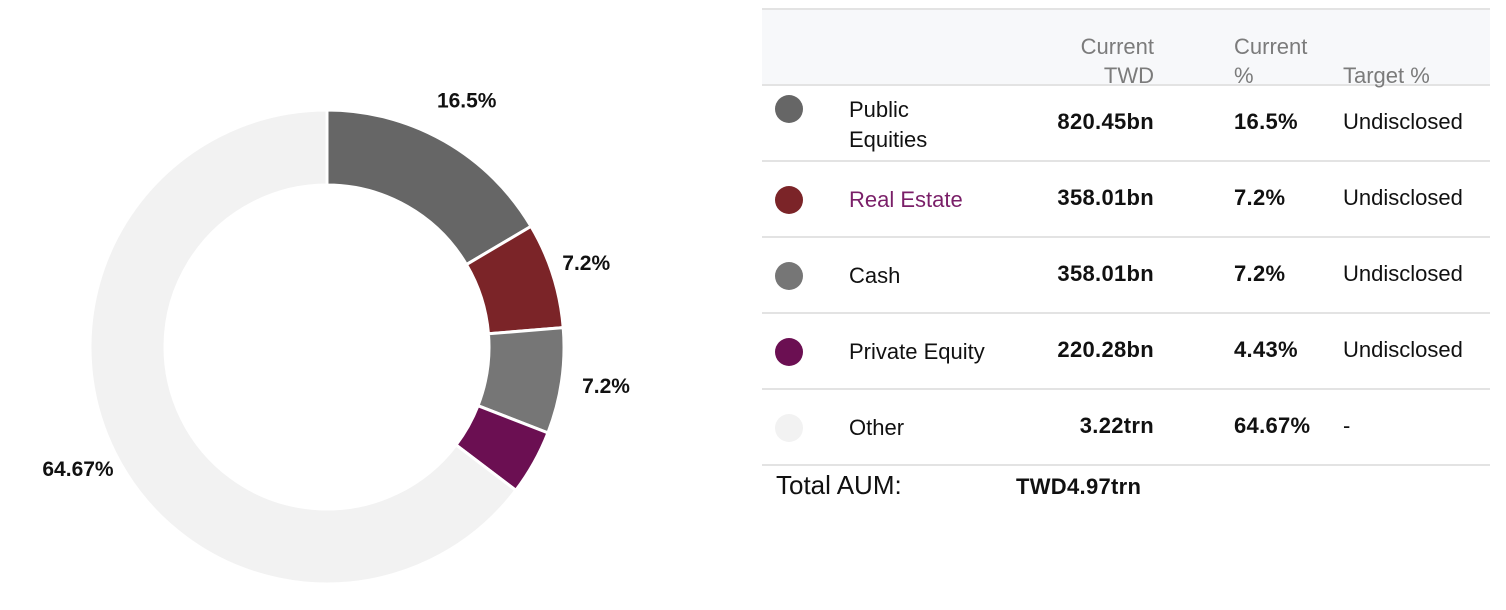 The image size is (1506, 610). What do you see at coordinates (877, 427) in the screenshot?
I see `row-category: Other` at bounding box center [877, 427].